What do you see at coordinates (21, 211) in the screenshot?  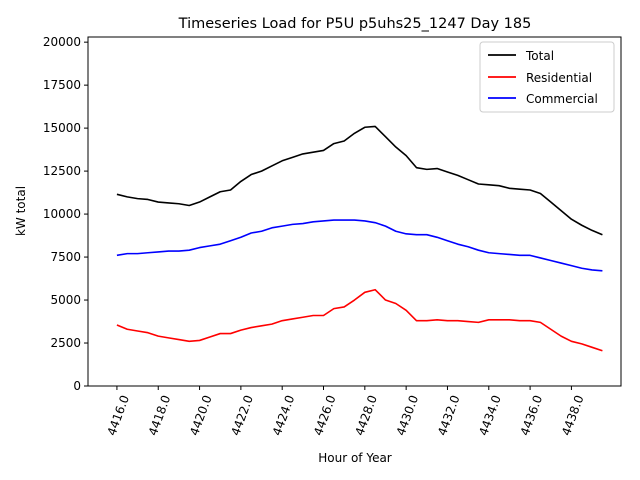 I see `y-axis-label: kW total` at bounding box center [21, 211].